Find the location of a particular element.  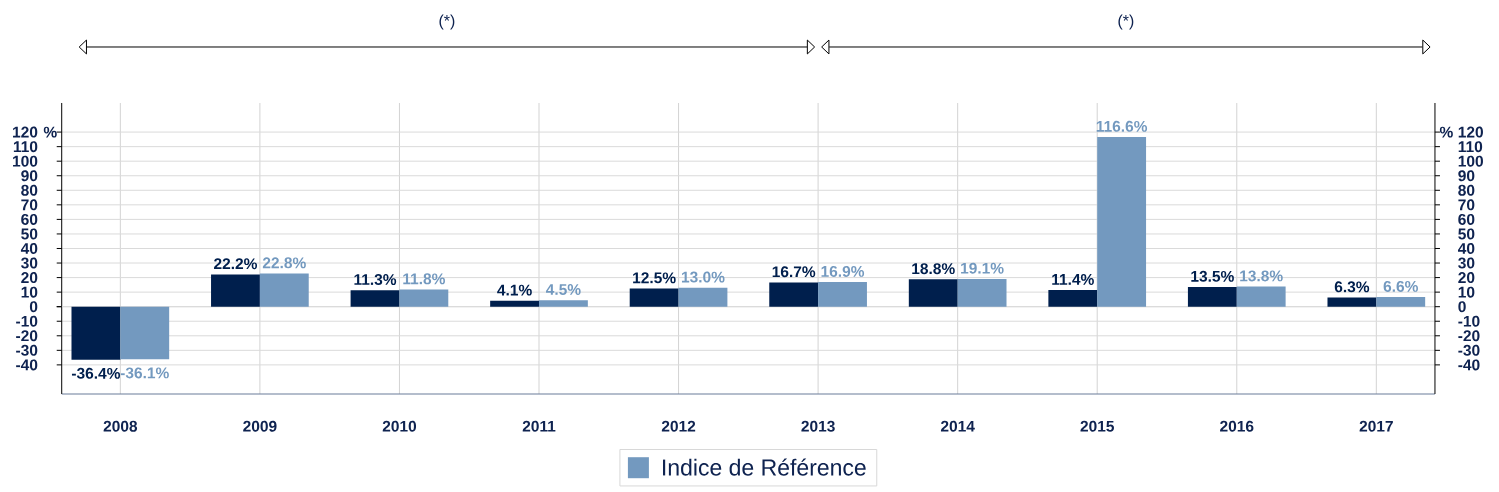

y2-tick-label: -40 is located at coordinates (1469, 365).